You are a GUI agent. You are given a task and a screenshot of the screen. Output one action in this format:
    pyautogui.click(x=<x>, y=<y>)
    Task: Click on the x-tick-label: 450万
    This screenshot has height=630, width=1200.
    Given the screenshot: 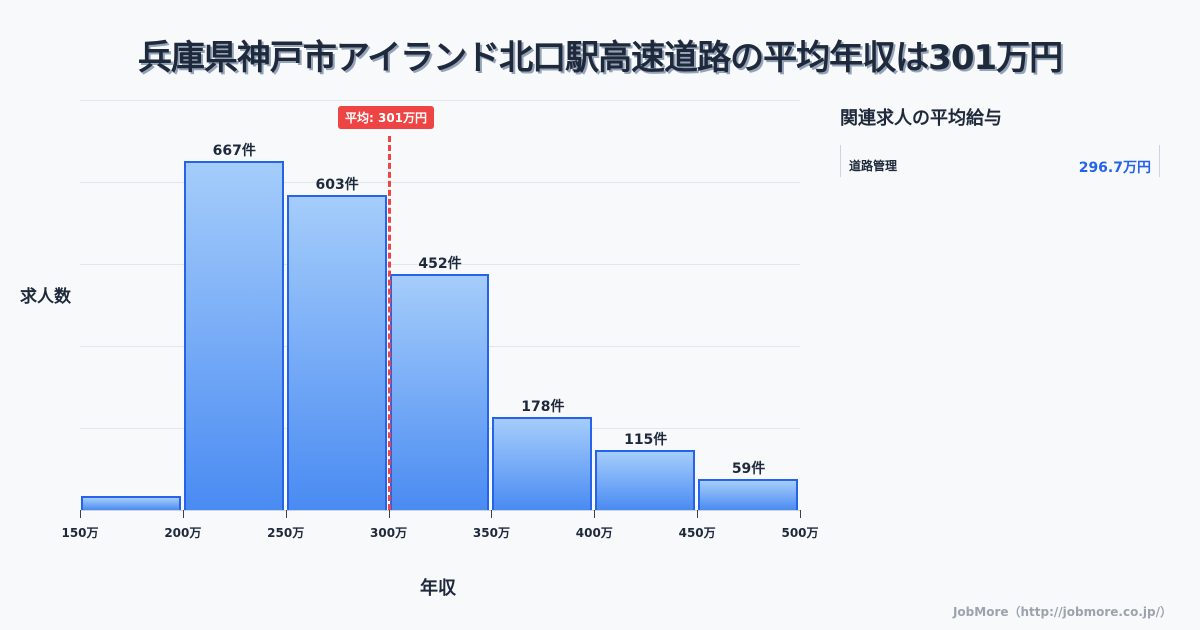 What is the action you would take?
    pyautogui.click(x=697, y=533)
    